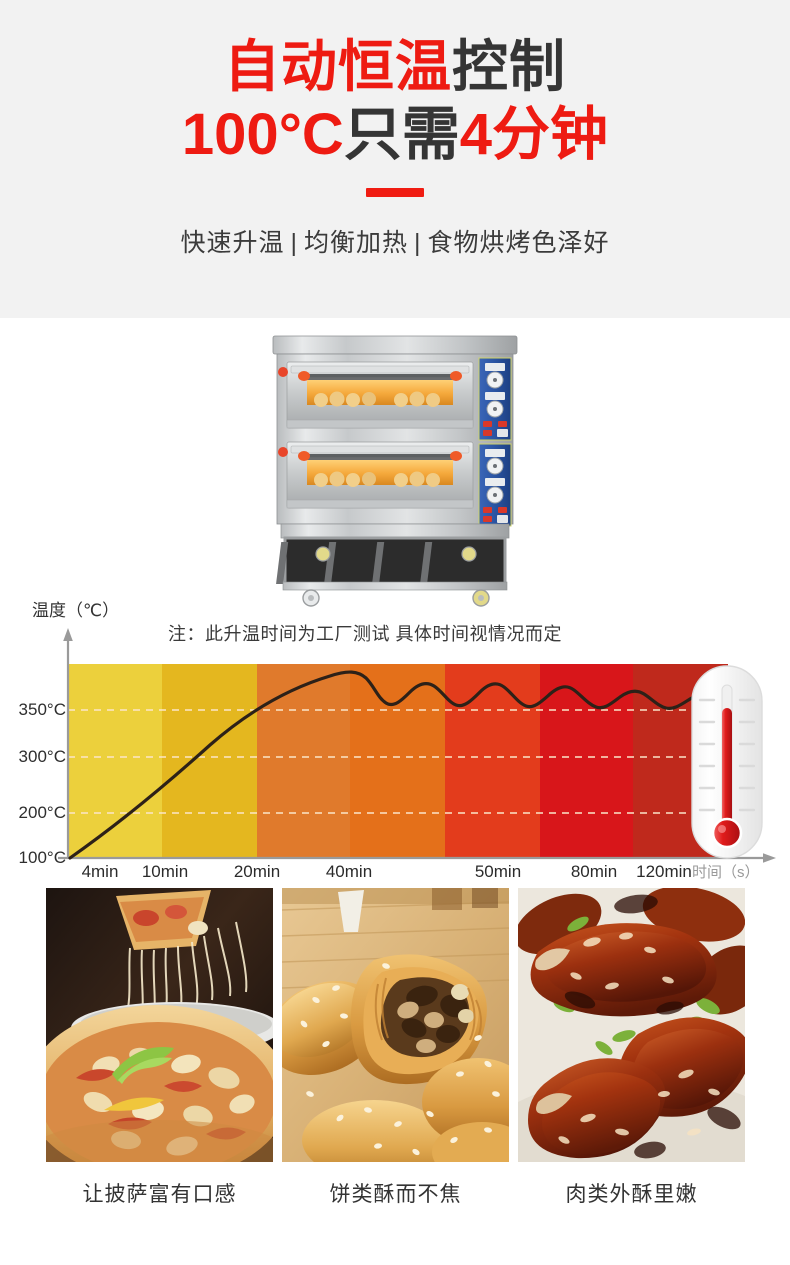 Image resolution: width=790 pixels, height=1265 pixels. I want to click on sesame-pastry-photo, so click(395, 1025).